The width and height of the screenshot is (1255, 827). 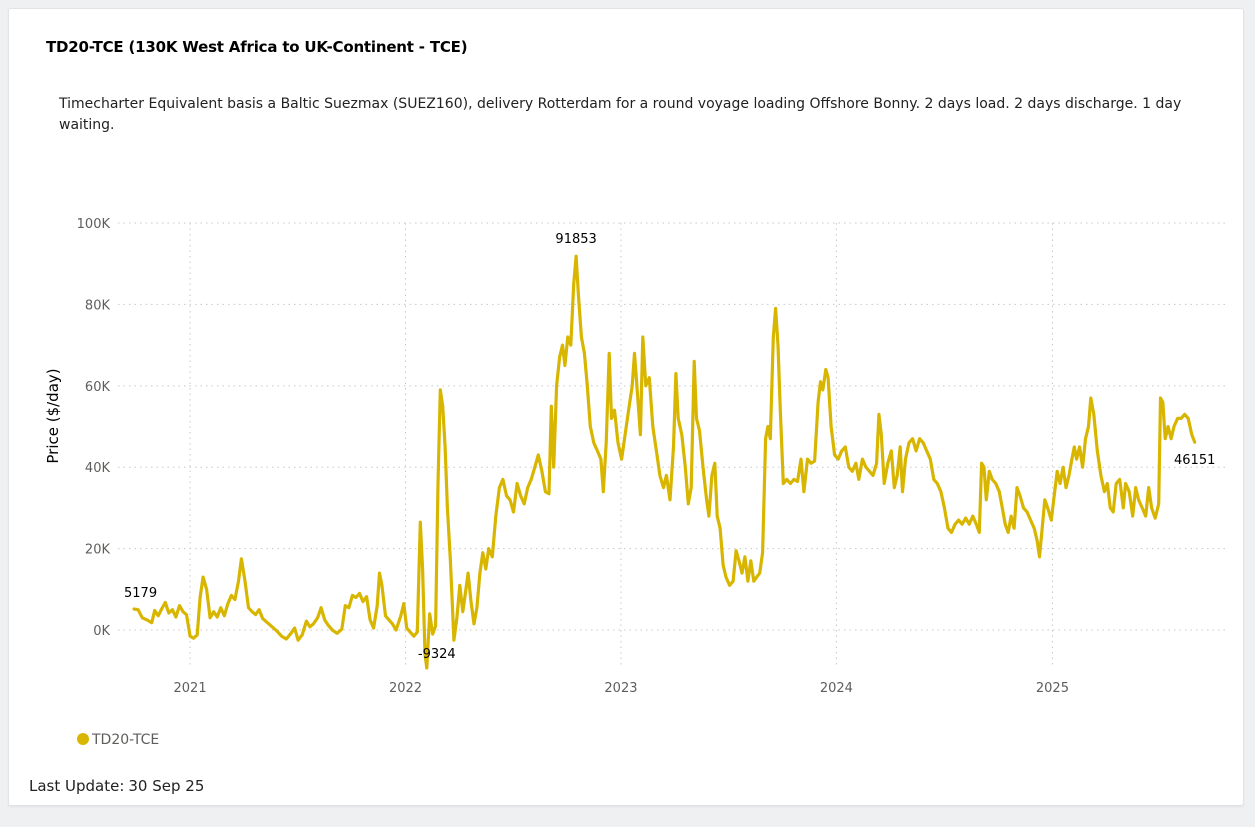 I want to click on y-tick-label: 60K, so click(x=98, y=387).